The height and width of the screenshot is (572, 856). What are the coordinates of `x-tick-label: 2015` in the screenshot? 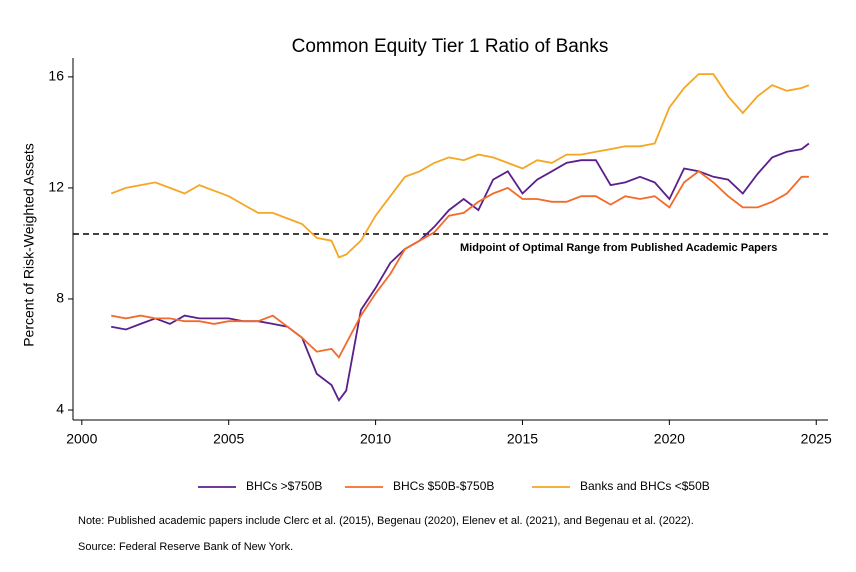 It's located at (522, 439).